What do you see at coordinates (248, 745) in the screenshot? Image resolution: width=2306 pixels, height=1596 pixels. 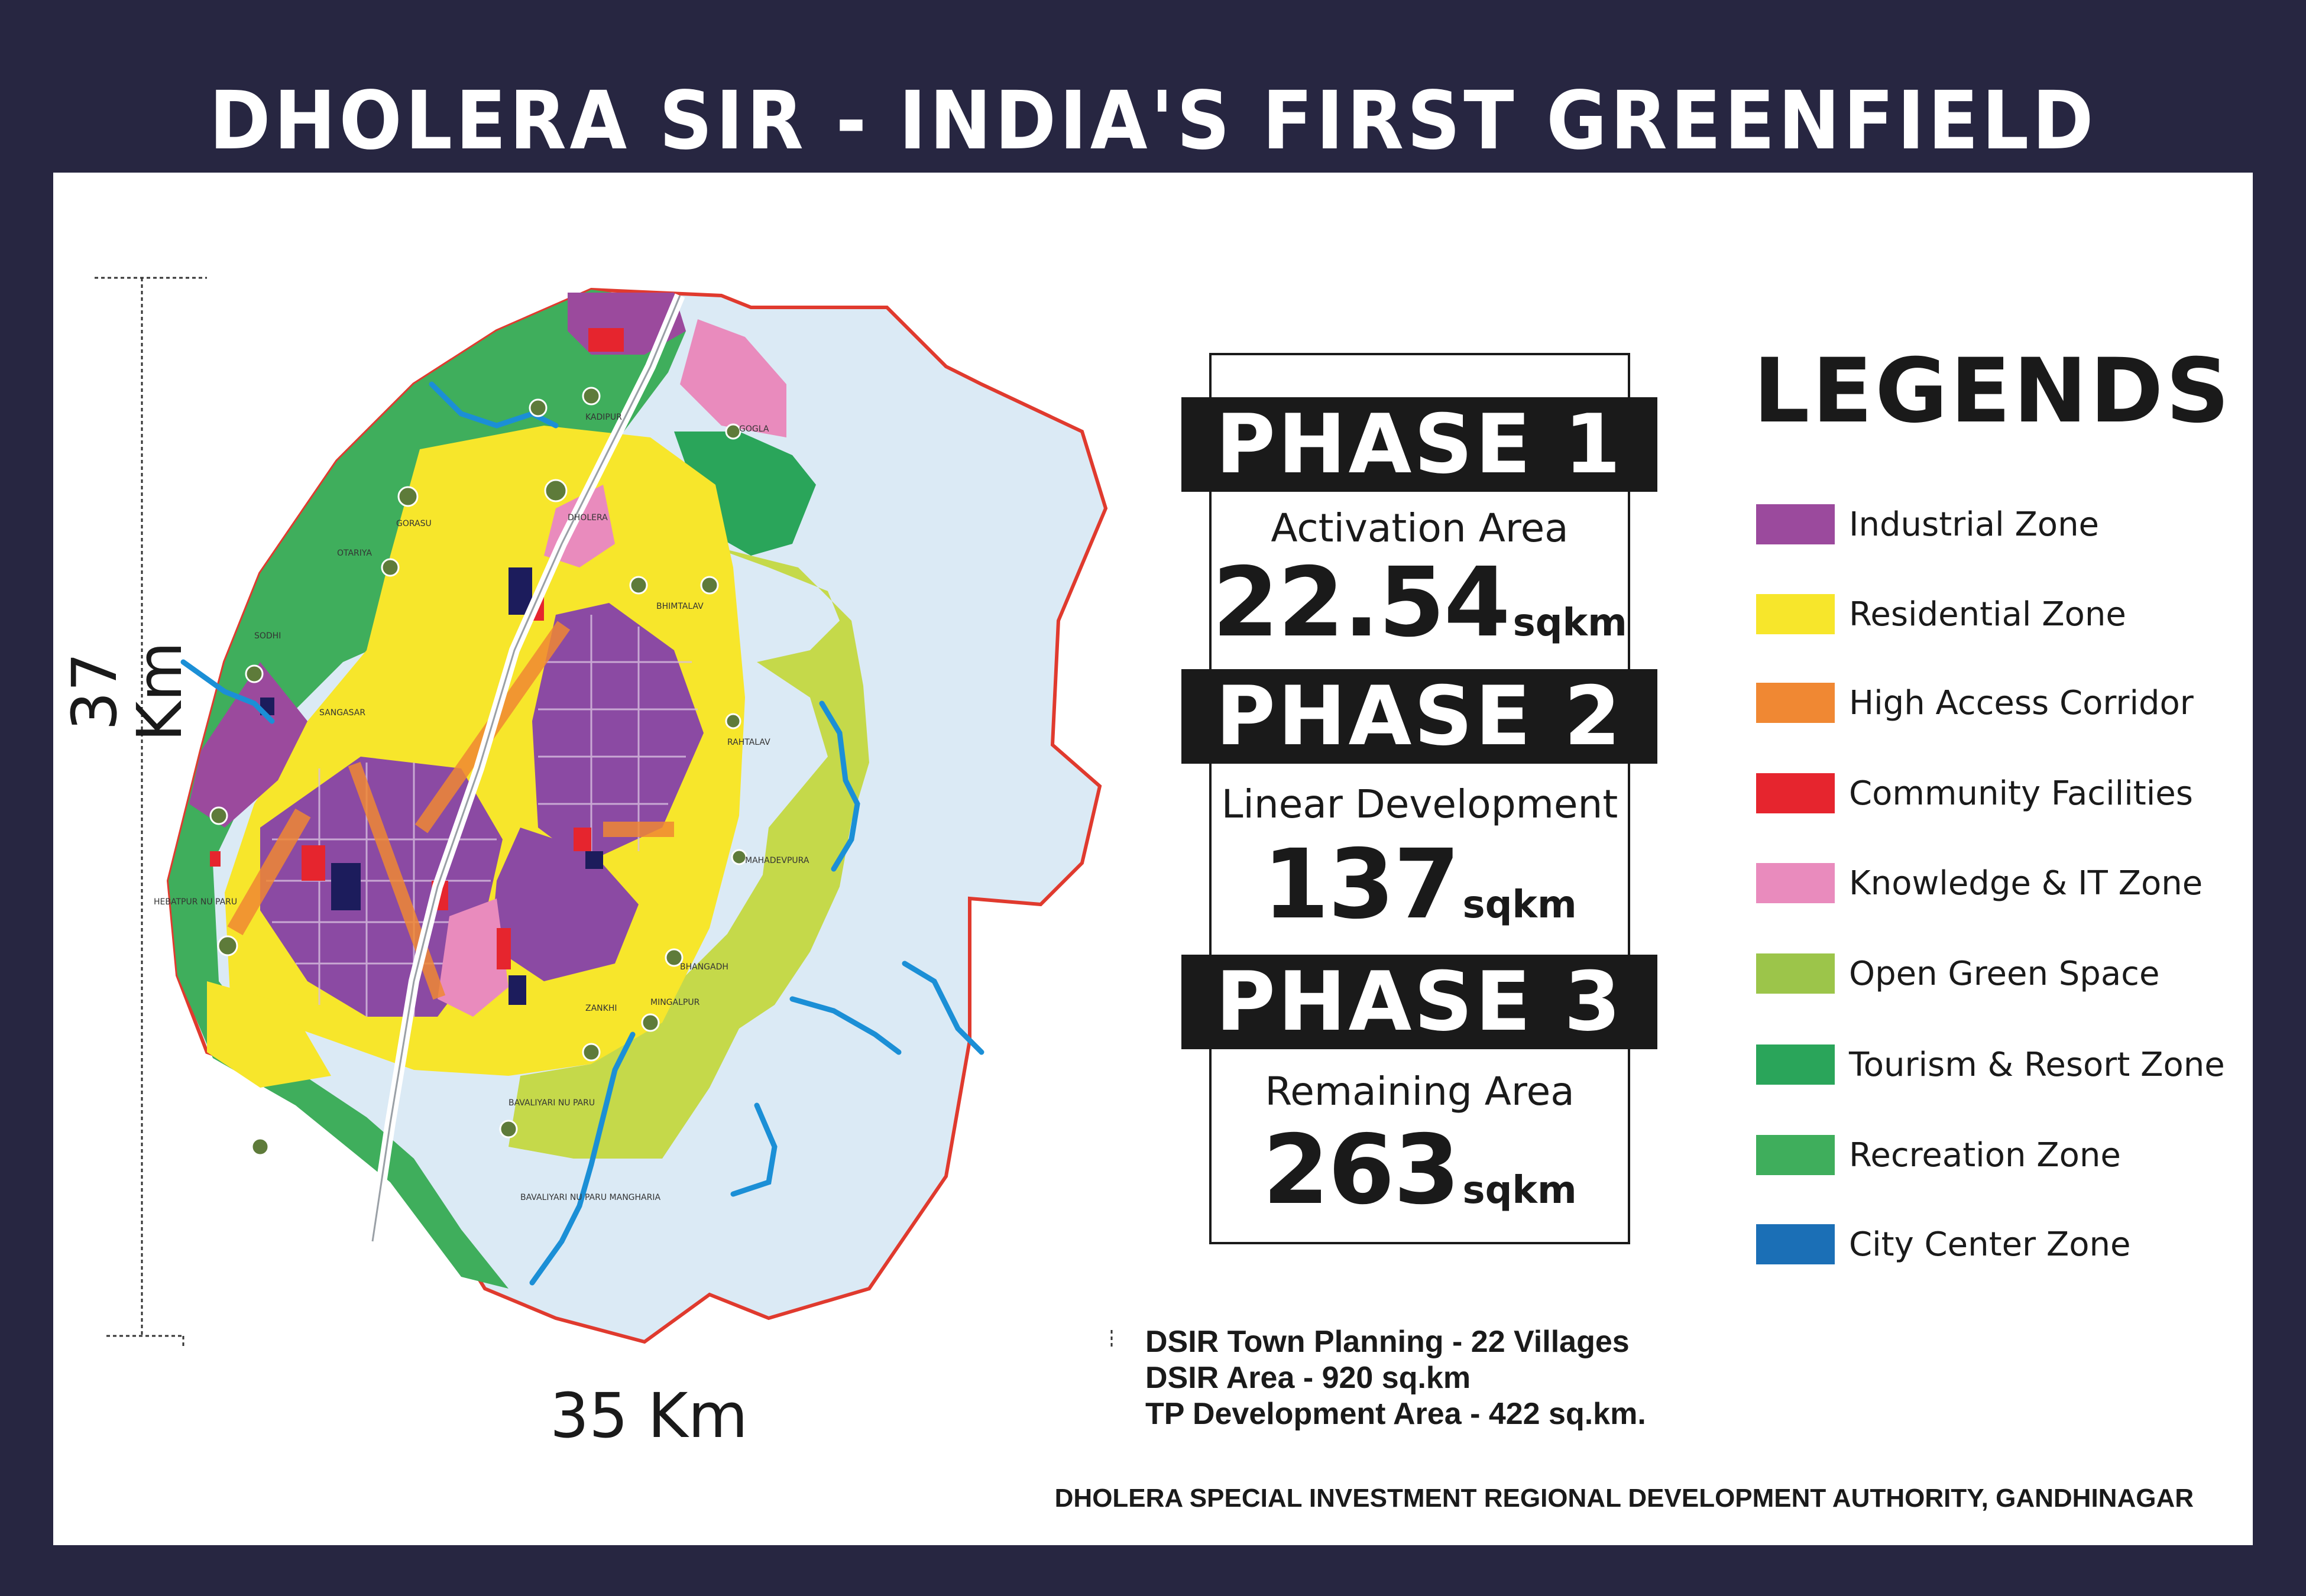 I see `industrial-zone-west` at bounding box center [248, 745].